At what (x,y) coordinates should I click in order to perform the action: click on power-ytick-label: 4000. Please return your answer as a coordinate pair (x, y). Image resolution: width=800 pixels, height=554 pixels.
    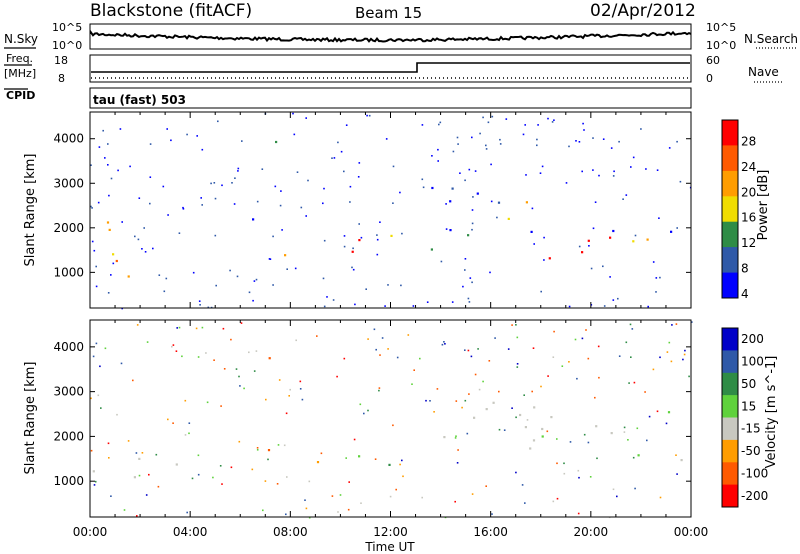
    Looking at the image, I should click on (68, 139).